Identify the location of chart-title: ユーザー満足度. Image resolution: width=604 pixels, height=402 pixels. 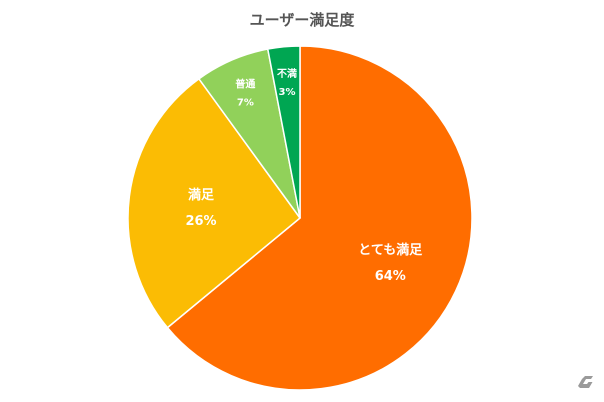
(302, 20).